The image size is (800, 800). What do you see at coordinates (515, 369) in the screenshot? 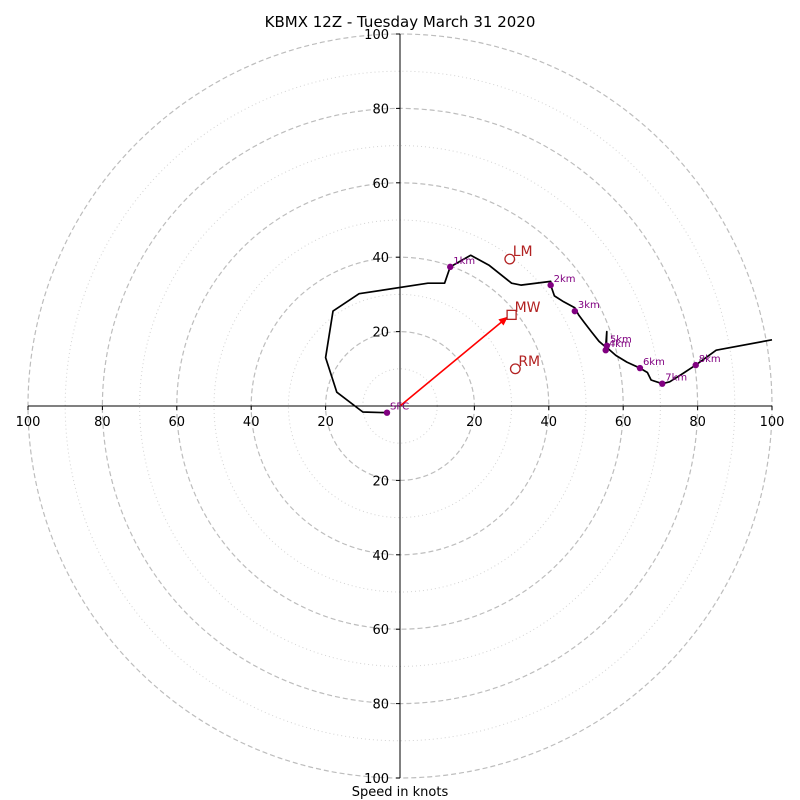
I see `motion-rm-marker` at bounding box center [515, 369].